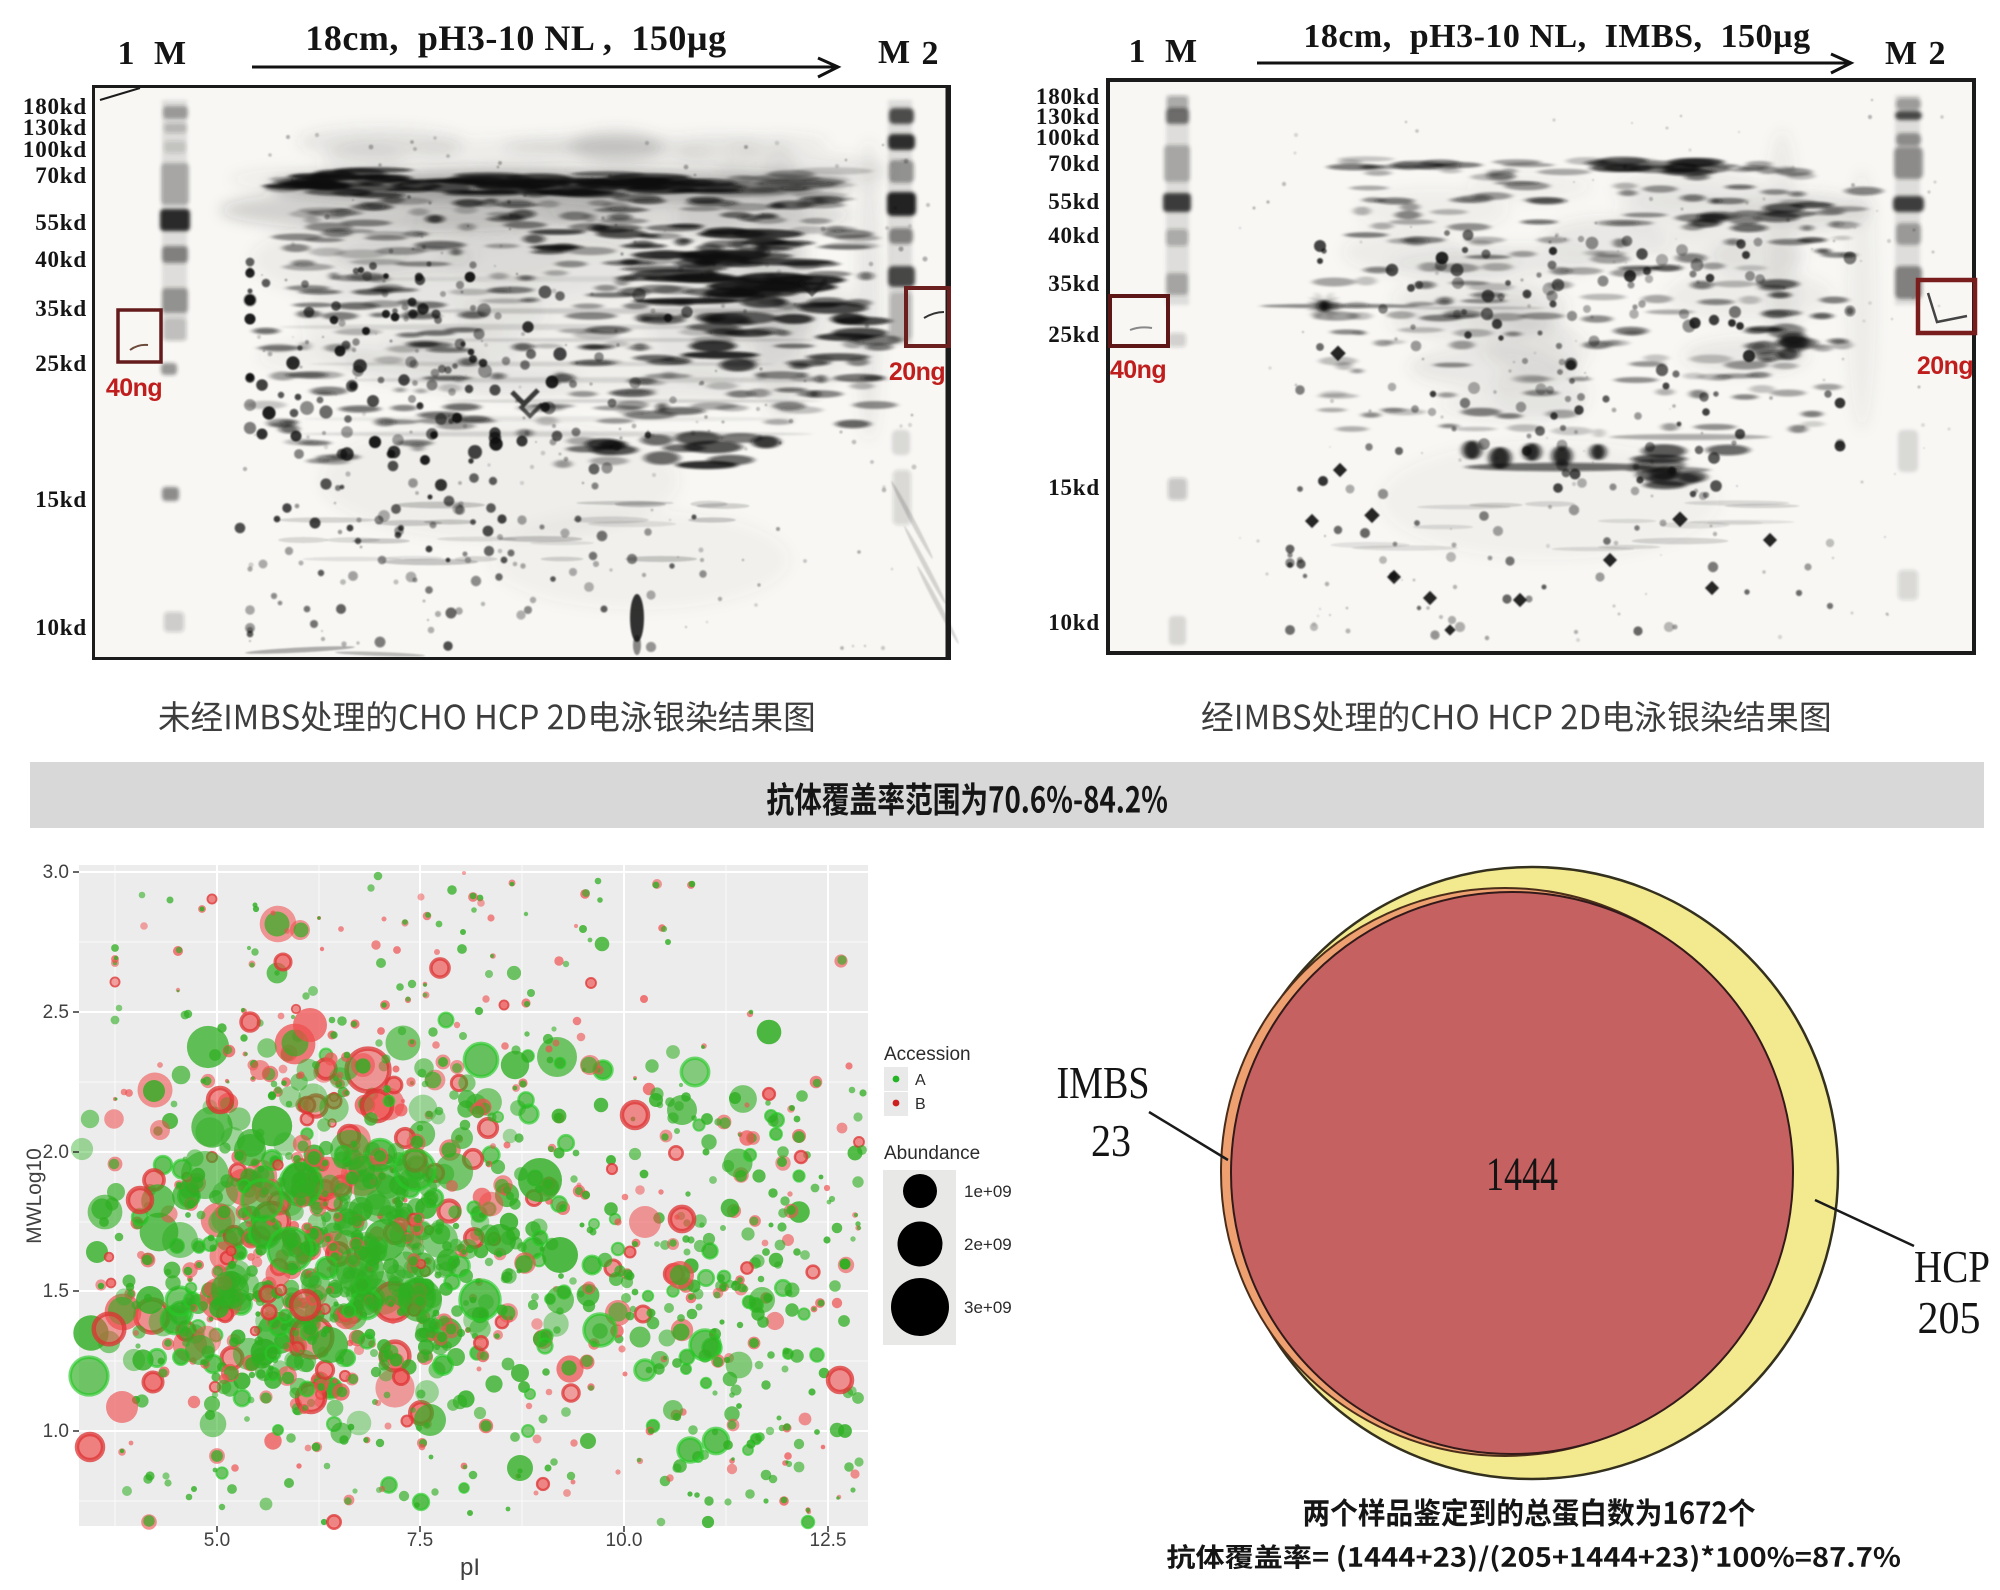 This screenshot has height=1590, width=2000. What do you see at coordinates (420, 1540) in the screenshot?
I see `svg-text: 7.5` at bounding box center [420, 1540].